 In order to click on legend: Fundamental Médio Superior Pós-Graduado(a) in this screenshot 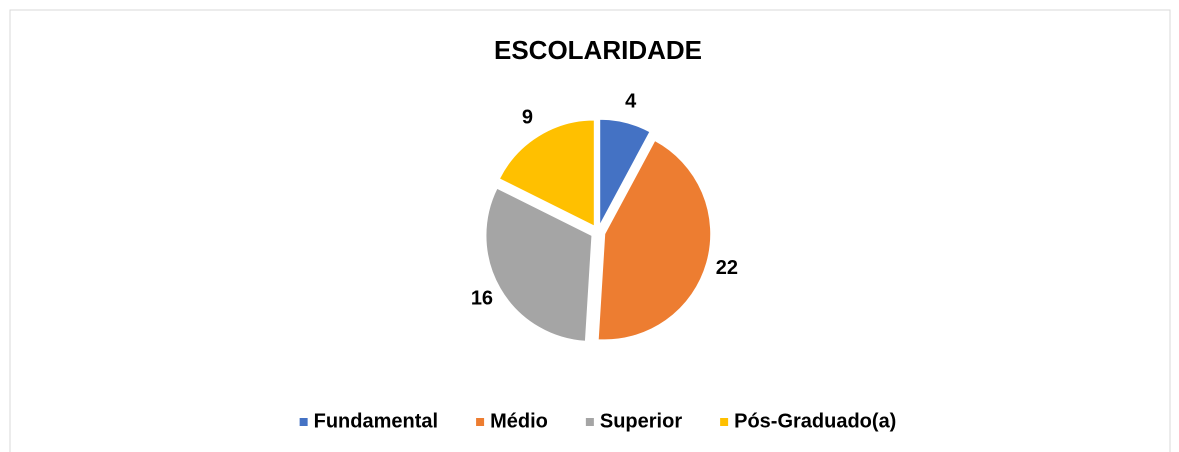, I will do `click(597, 421)`.